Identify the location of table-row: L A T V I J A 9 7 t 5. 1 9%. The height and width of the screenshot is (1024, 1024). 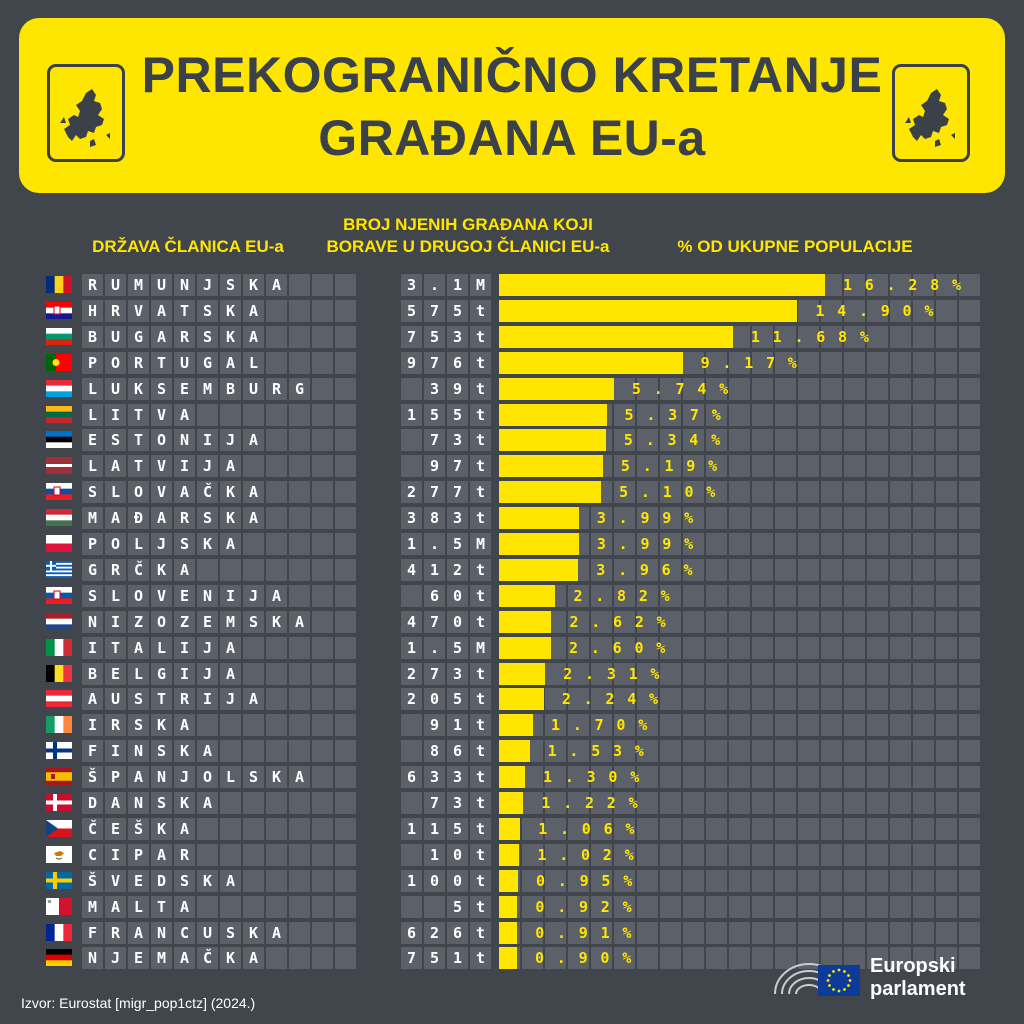
(512, 466).